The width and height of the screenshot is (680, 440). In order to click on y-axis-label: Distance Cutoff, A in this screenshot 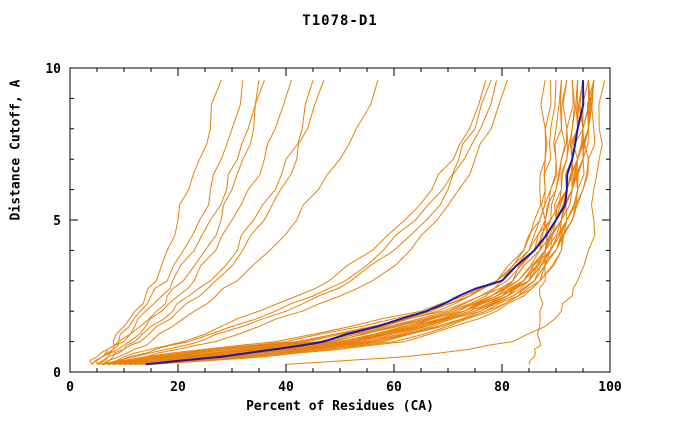, I will do `click(16, 150)`.